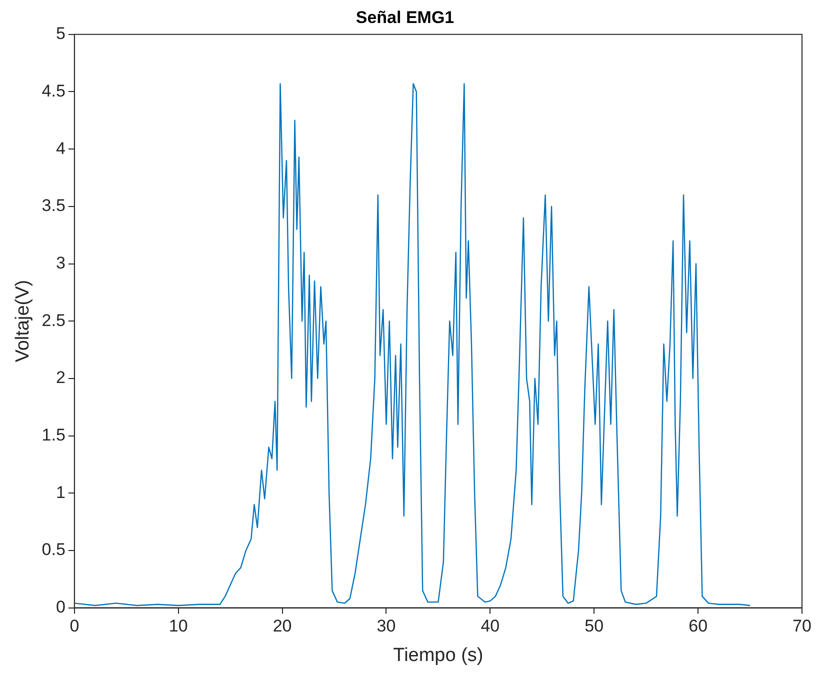 The image size is (818, 675). Describe the element at coordinates (61, 262) in the screenshot. I see `y-tick-label: 3` at that location.